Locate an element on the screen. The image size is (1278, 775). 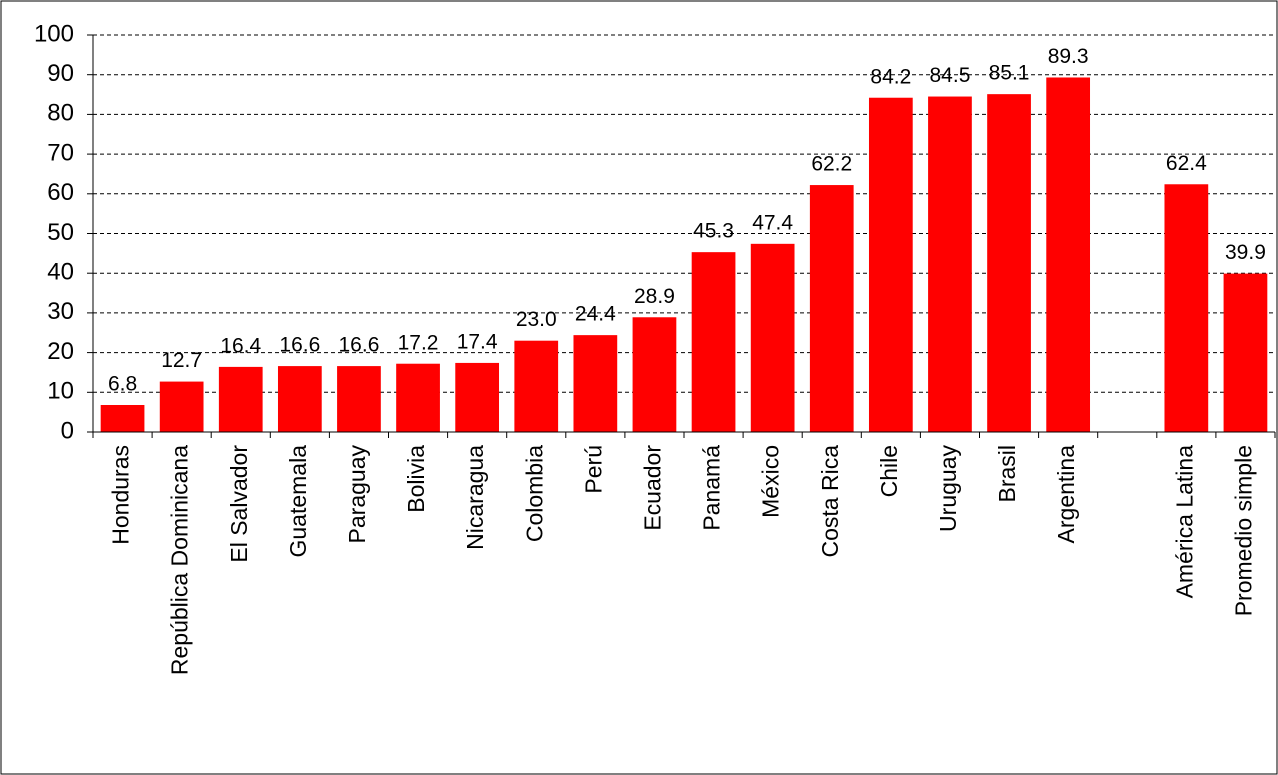
x-tick-label: Panamá is located at coordinates (712, 488).